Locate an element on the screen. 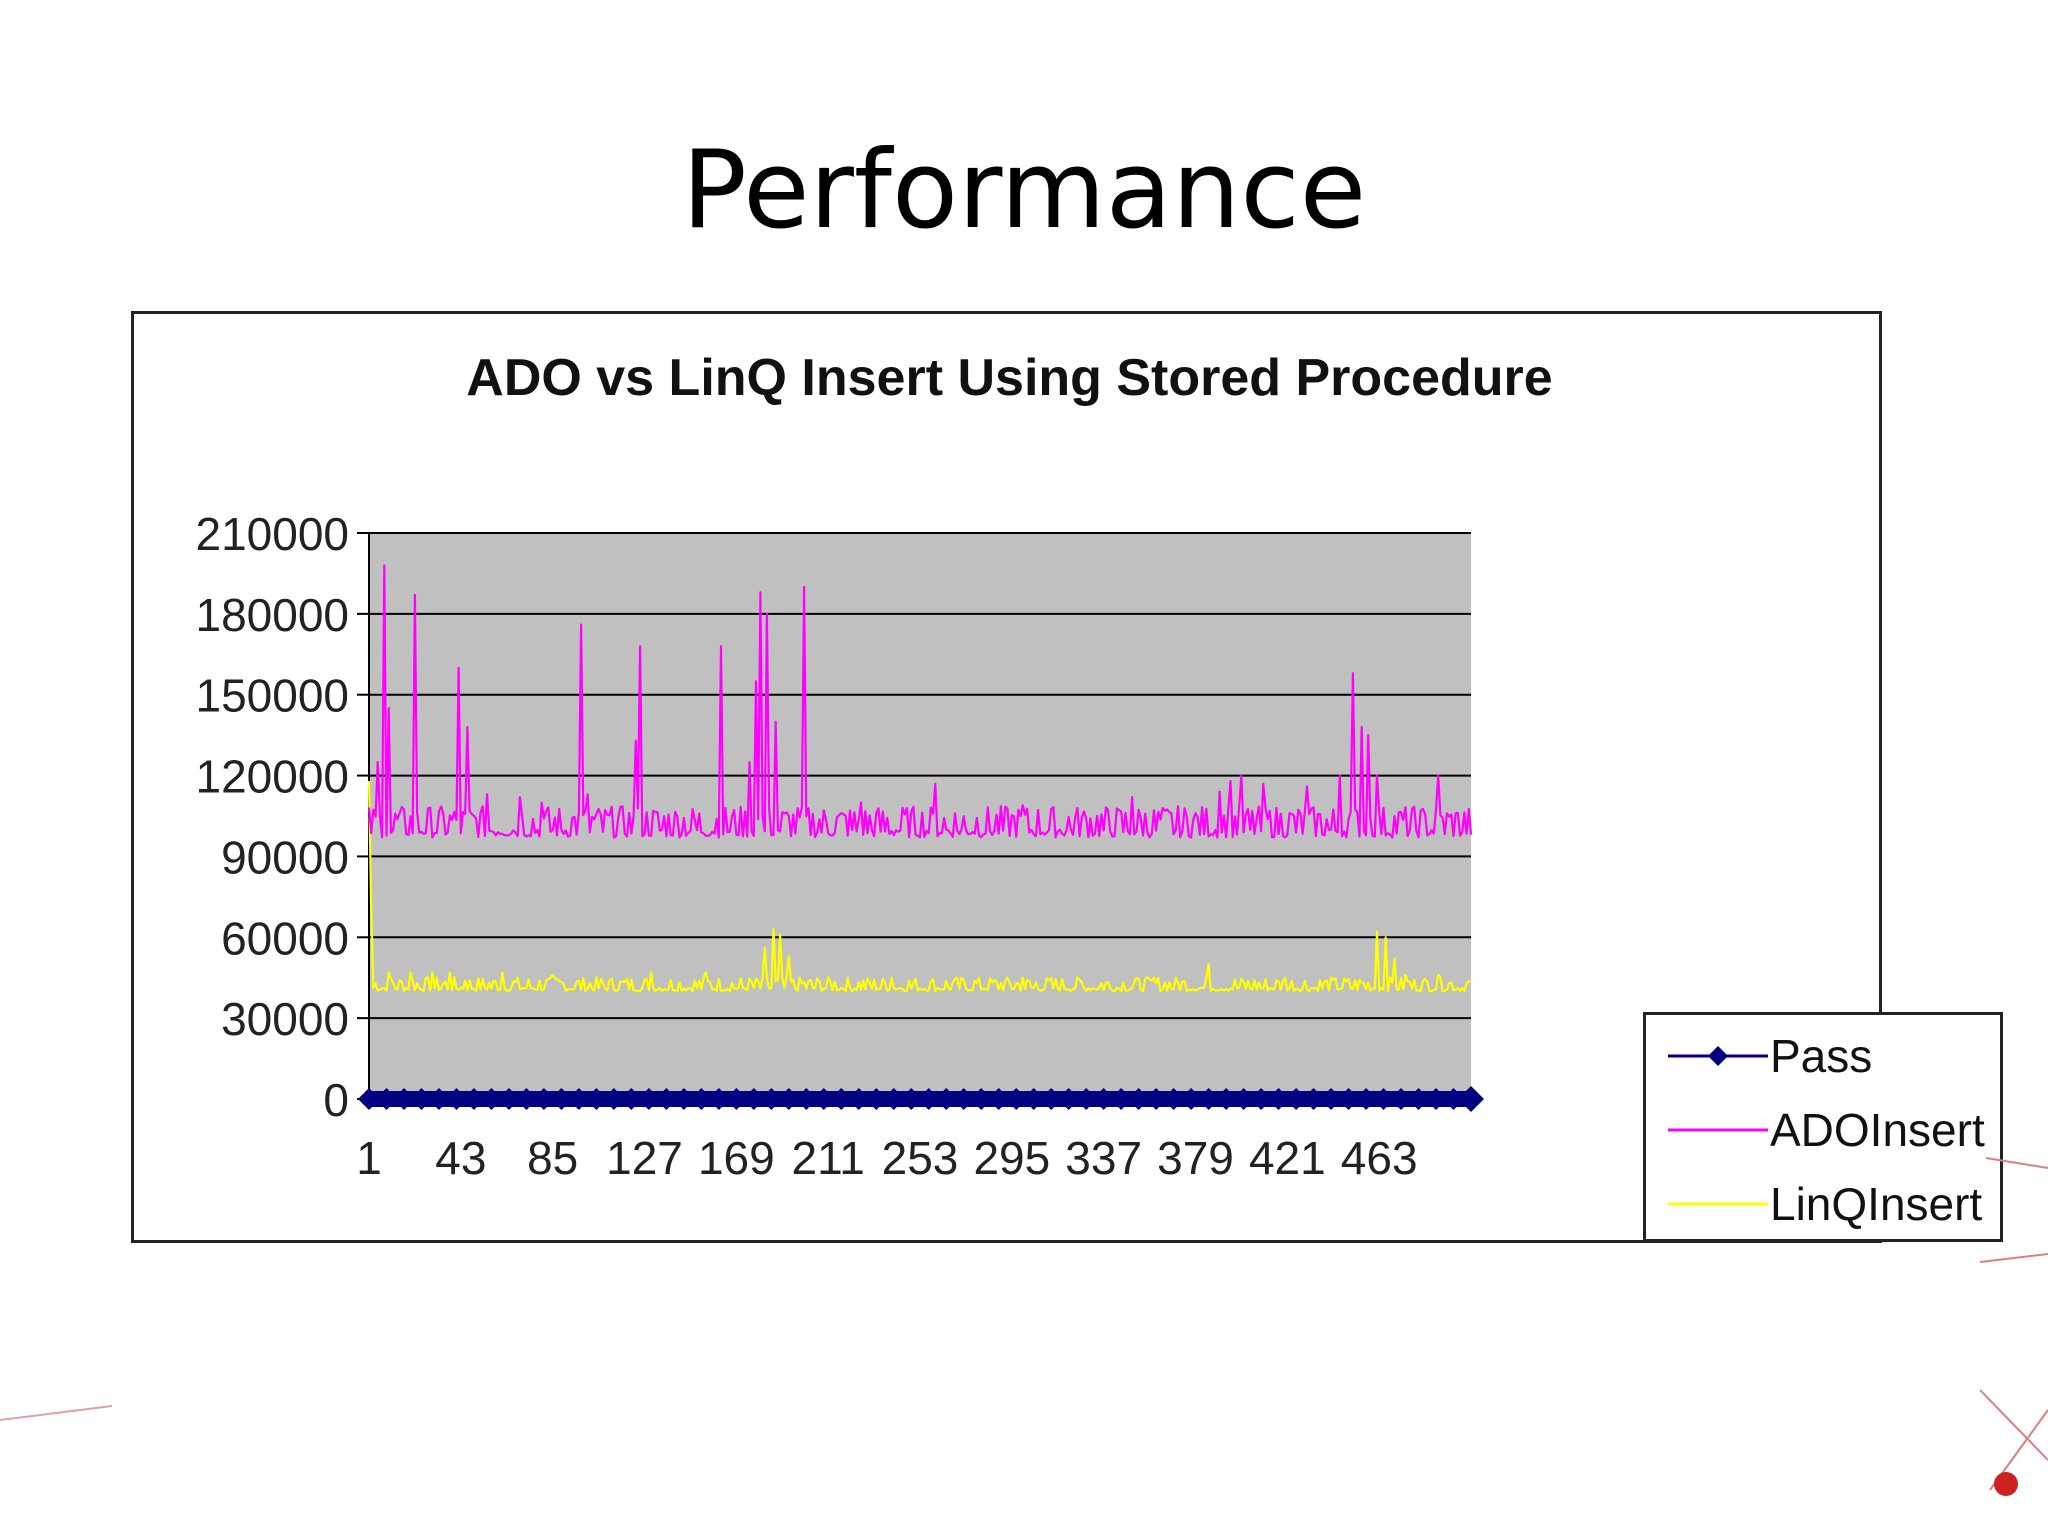 This screenshot has height=1536, width=2048. legend-item-pass: Pass is located at coordinates (1770, 1056).